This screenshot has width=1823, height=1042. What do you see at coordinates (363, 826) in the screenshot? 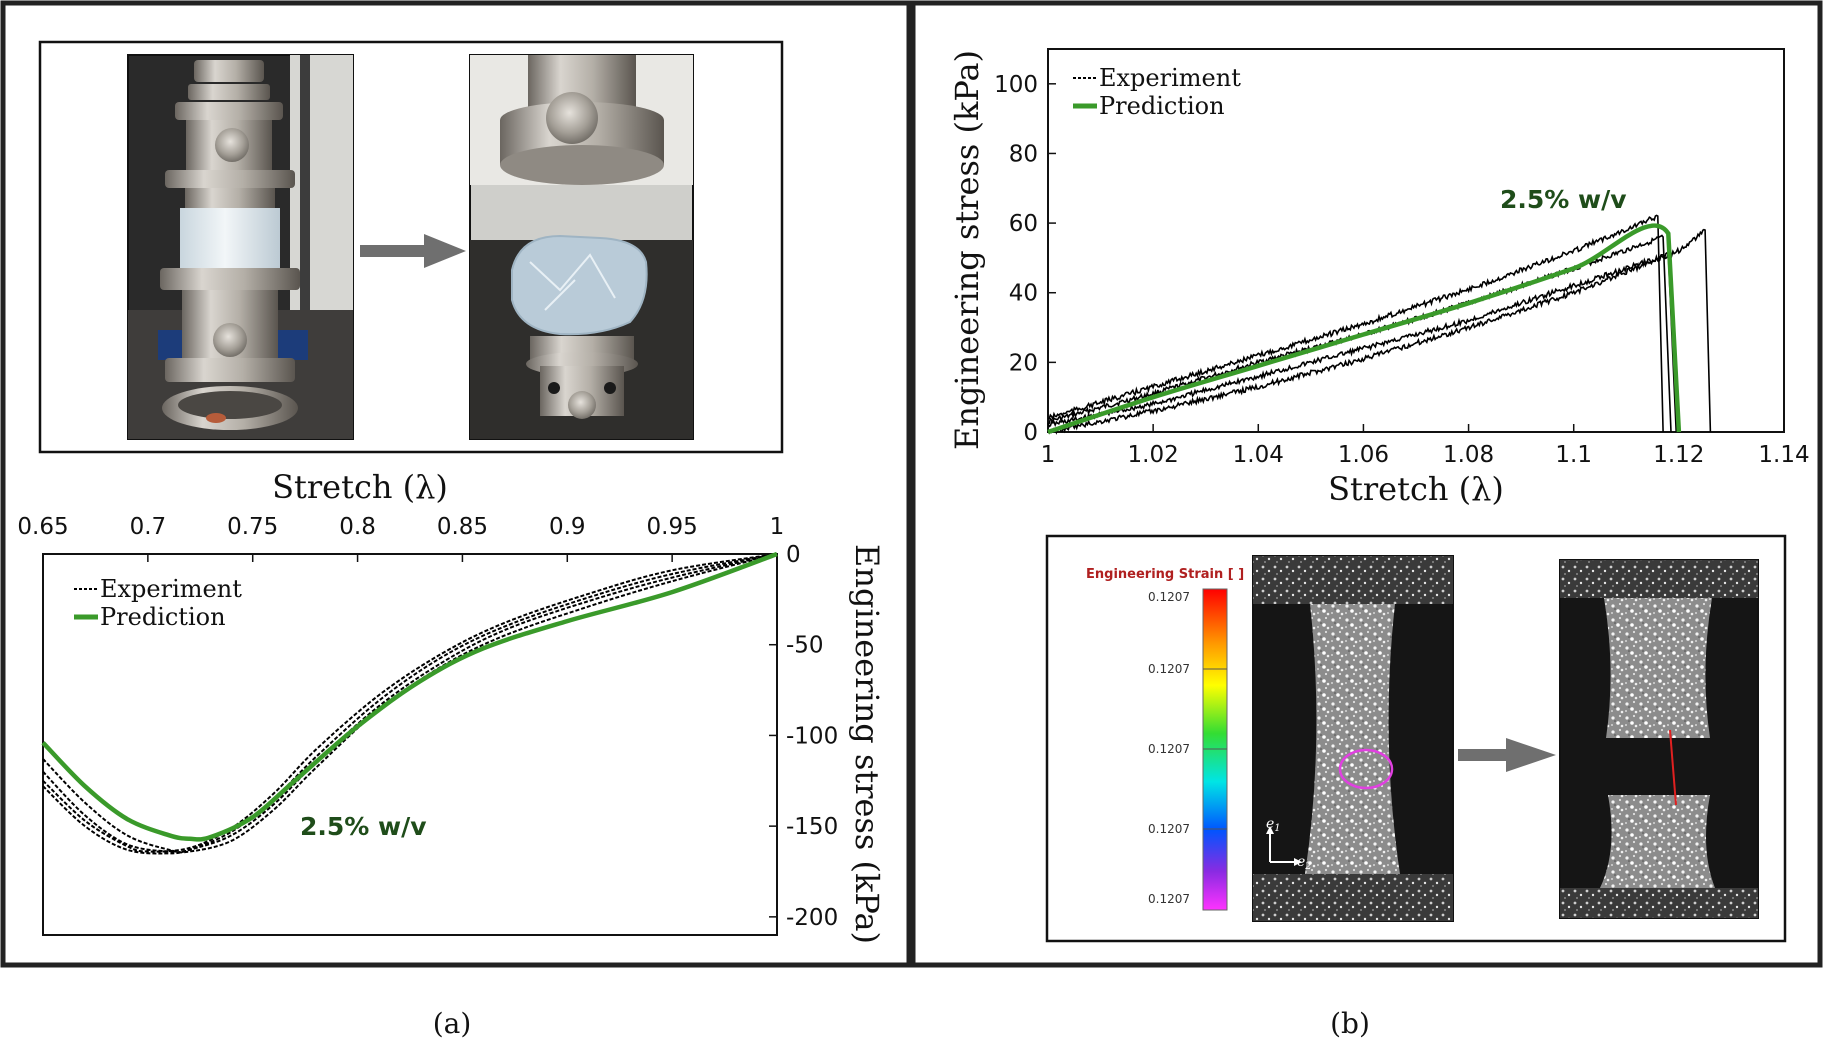
I see `chart-a-annotation: 2.5% w/v` at bounding box center [363, 826].